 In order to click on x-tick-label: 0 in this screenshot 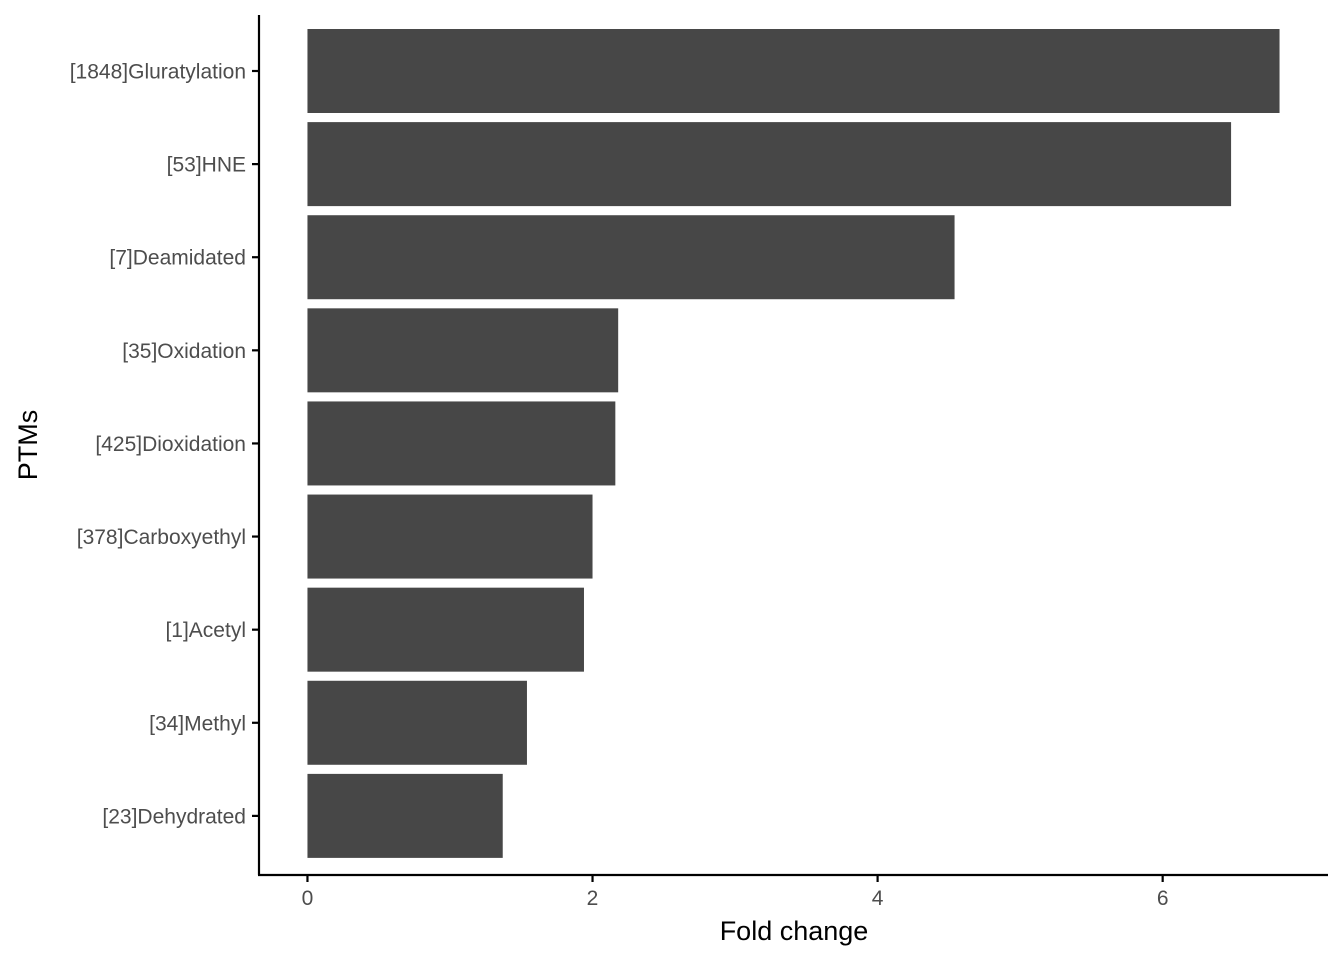, I will do `click(308, 898)`.